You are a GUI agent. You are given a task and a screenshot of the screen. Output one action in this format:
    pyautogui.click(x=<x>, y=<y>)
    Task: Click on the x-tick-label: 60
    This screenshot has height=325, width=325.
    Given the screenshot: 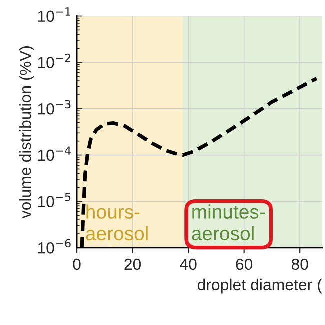 What is the action you would take?
    pyautogui.click(x=244, y=264)
    